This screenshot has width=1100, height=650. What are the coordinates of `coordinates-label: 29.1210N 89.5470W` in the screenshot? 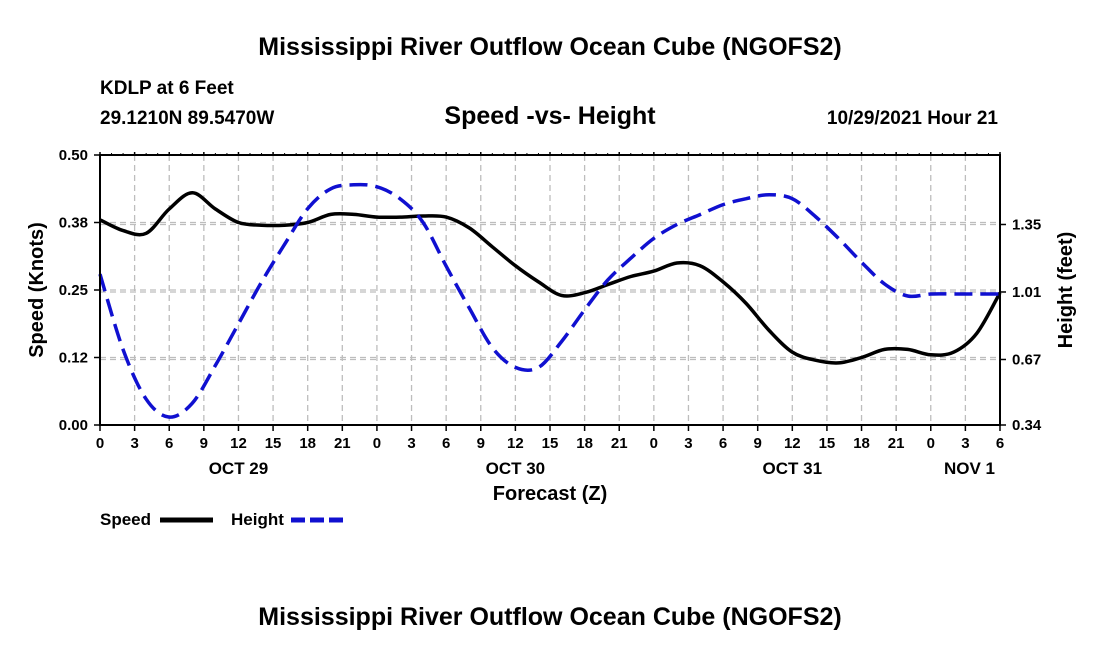 It's located at (187, 118).